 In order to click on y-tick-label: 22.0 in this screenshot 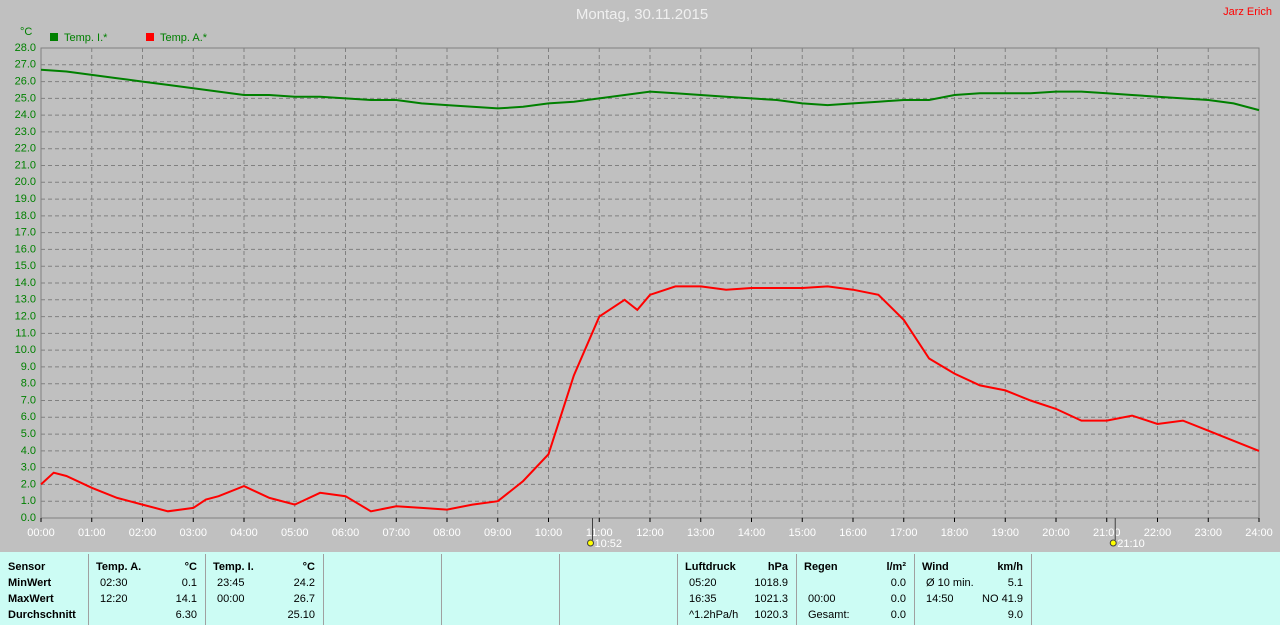, I will do `click(25, 149)`.